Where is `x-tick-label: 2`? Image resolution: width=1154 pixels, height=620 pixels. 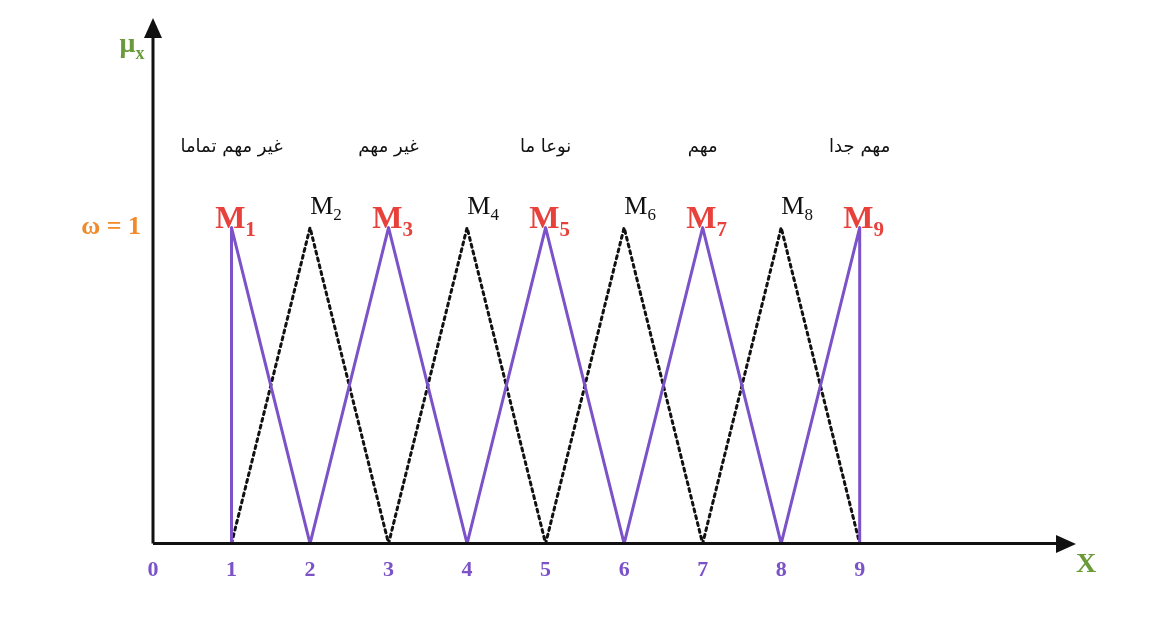
x-tick-label: 2 is located at coordinates (310, 569).